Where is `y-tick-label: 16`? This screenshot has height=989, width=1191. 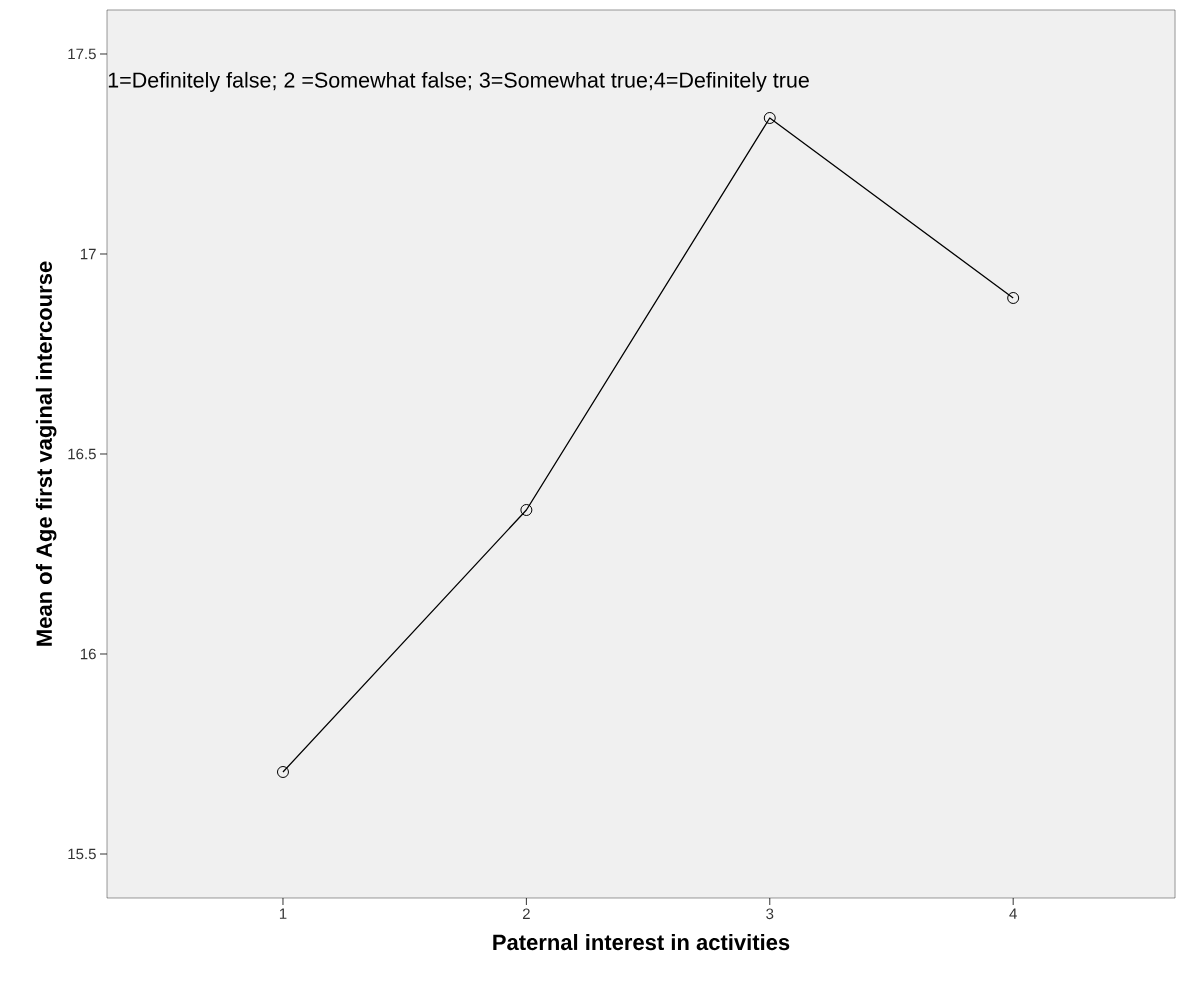
y-tick-label: 16 is located at coordinates (88, 654).